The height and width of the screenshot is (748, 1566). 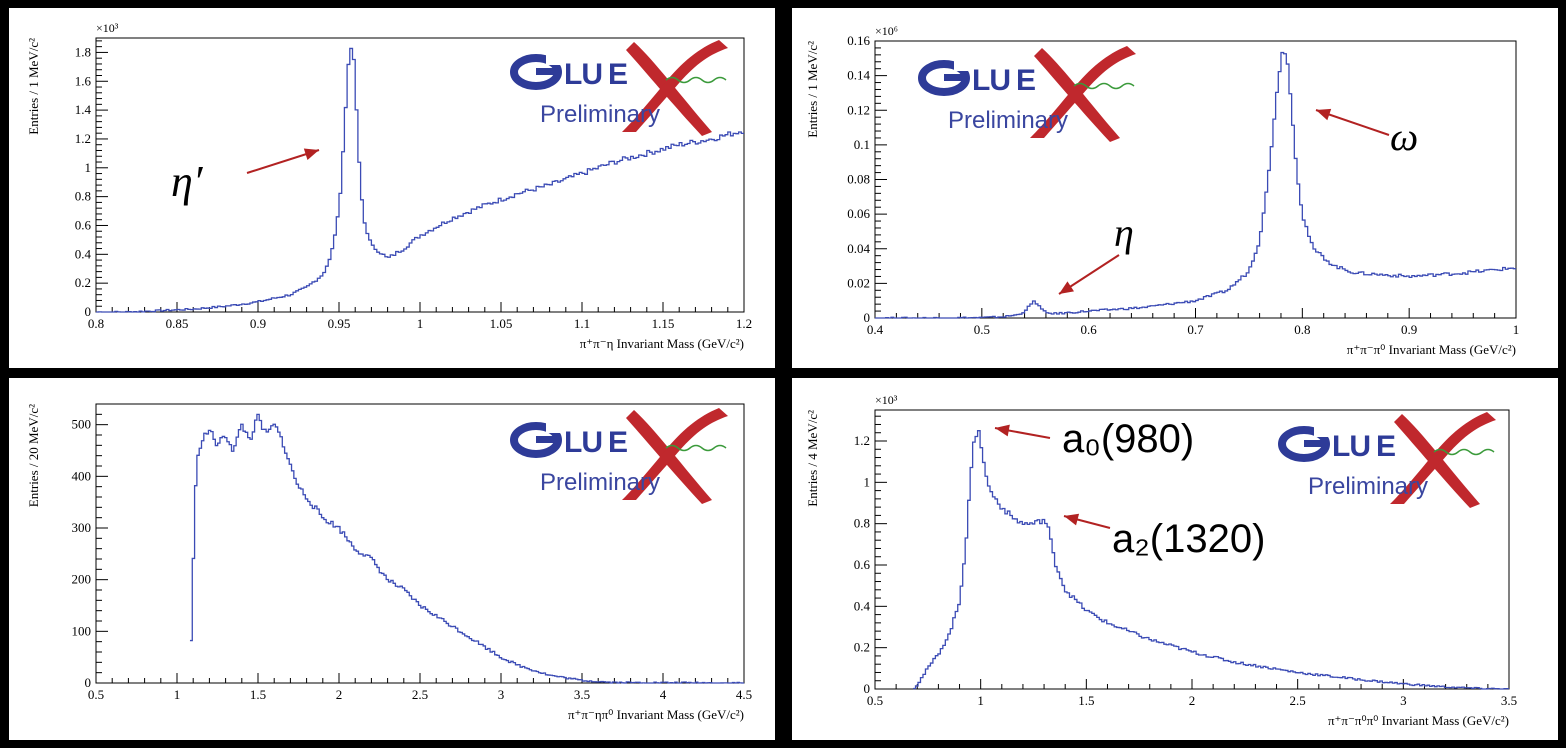 What do you see at coordinates (663, 694) in the screenshot?
I see `x-tick-label: 4` at bounding box center [663, 694].